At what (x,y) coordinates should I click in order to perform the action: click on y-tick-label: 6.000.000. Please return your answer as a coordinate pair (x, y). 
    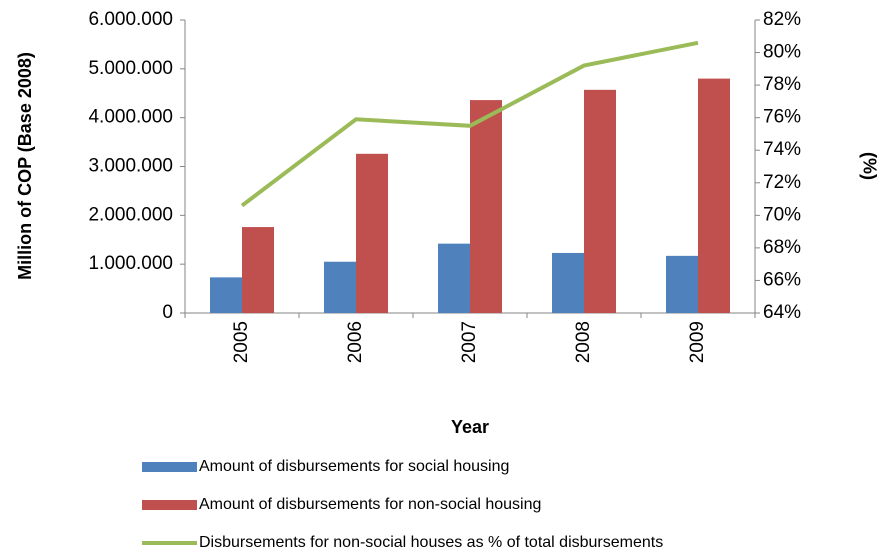
    Looking at the image, I should click on (130, 19).